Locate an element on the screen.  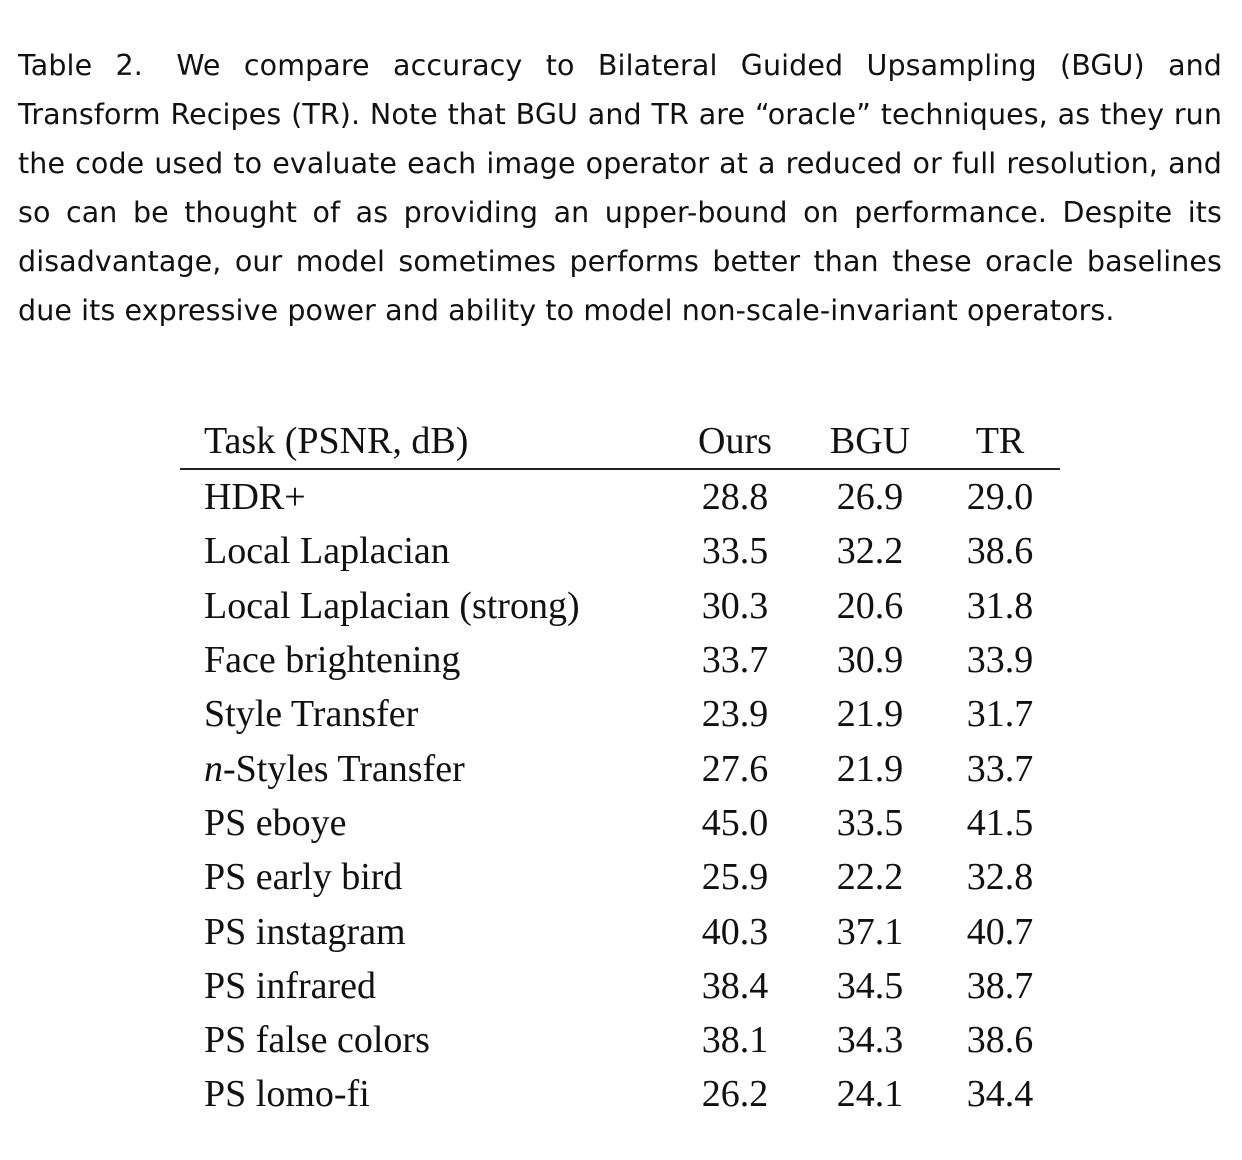
task-cell: Face brightening is located at coordinates (425, 660).